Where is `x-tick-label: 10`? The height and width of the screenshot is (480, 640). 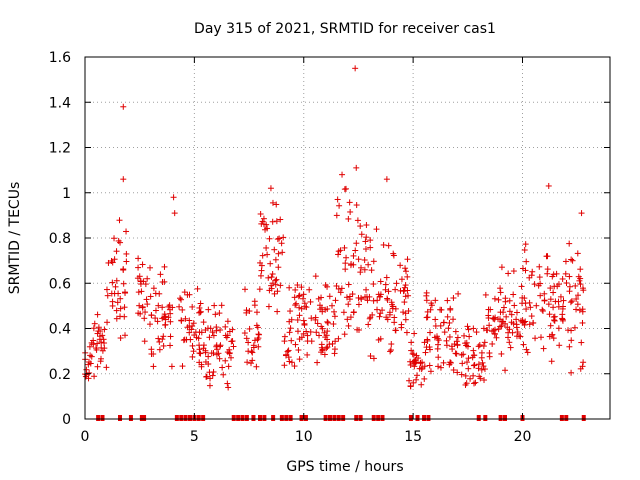
x-tick-label: 10 is located at coordinates (304, 437).